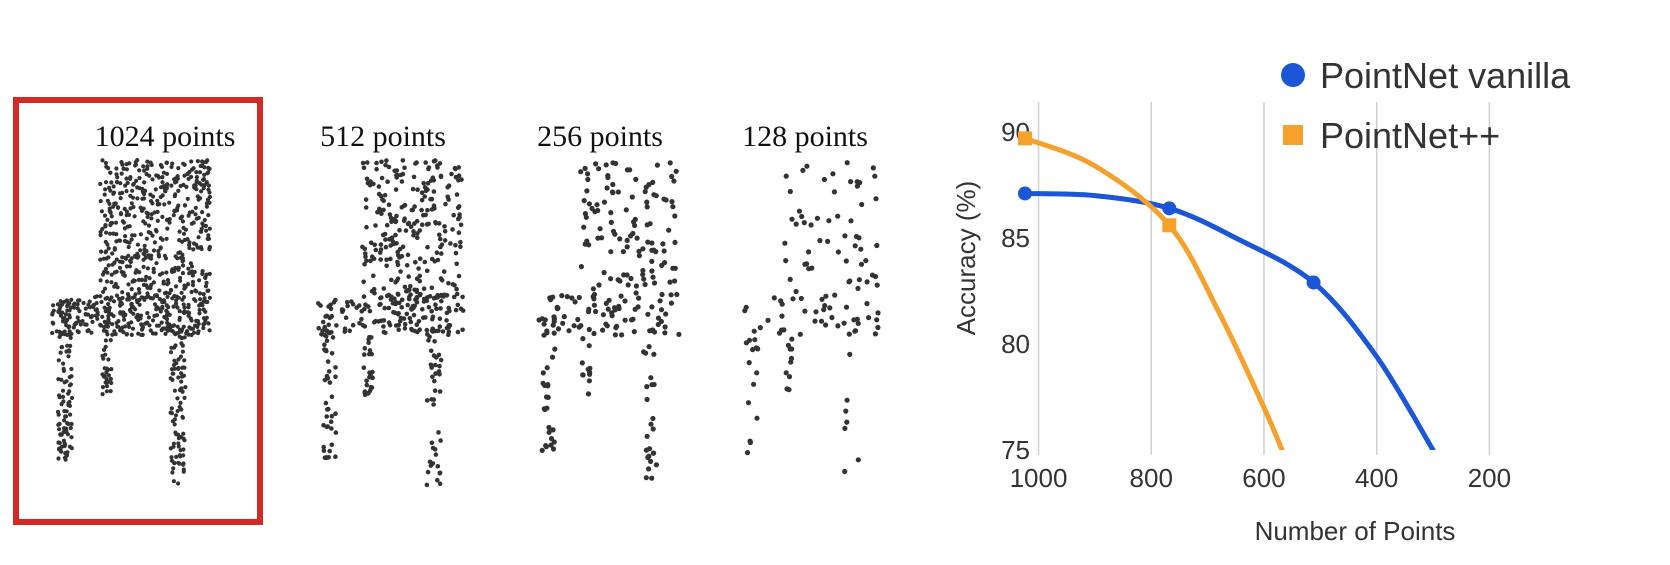 The width and height of the screenshot is (1670, 565). What do you see at coordinates (138, 311) in the screenshot?
I see `highlight-box` at bounding box center [138, 311].